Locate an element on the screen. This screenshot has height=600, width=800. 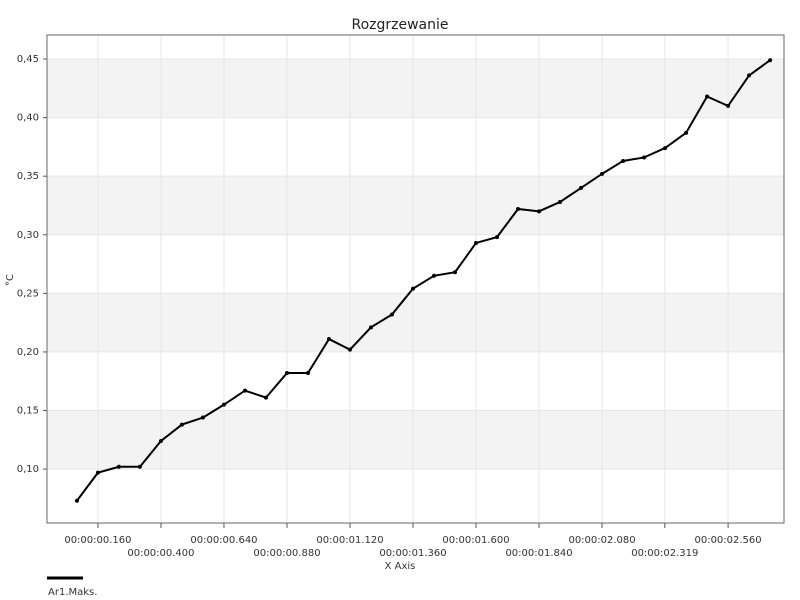
y-tick-label: 0,20 is located at coordinates (28, 352).